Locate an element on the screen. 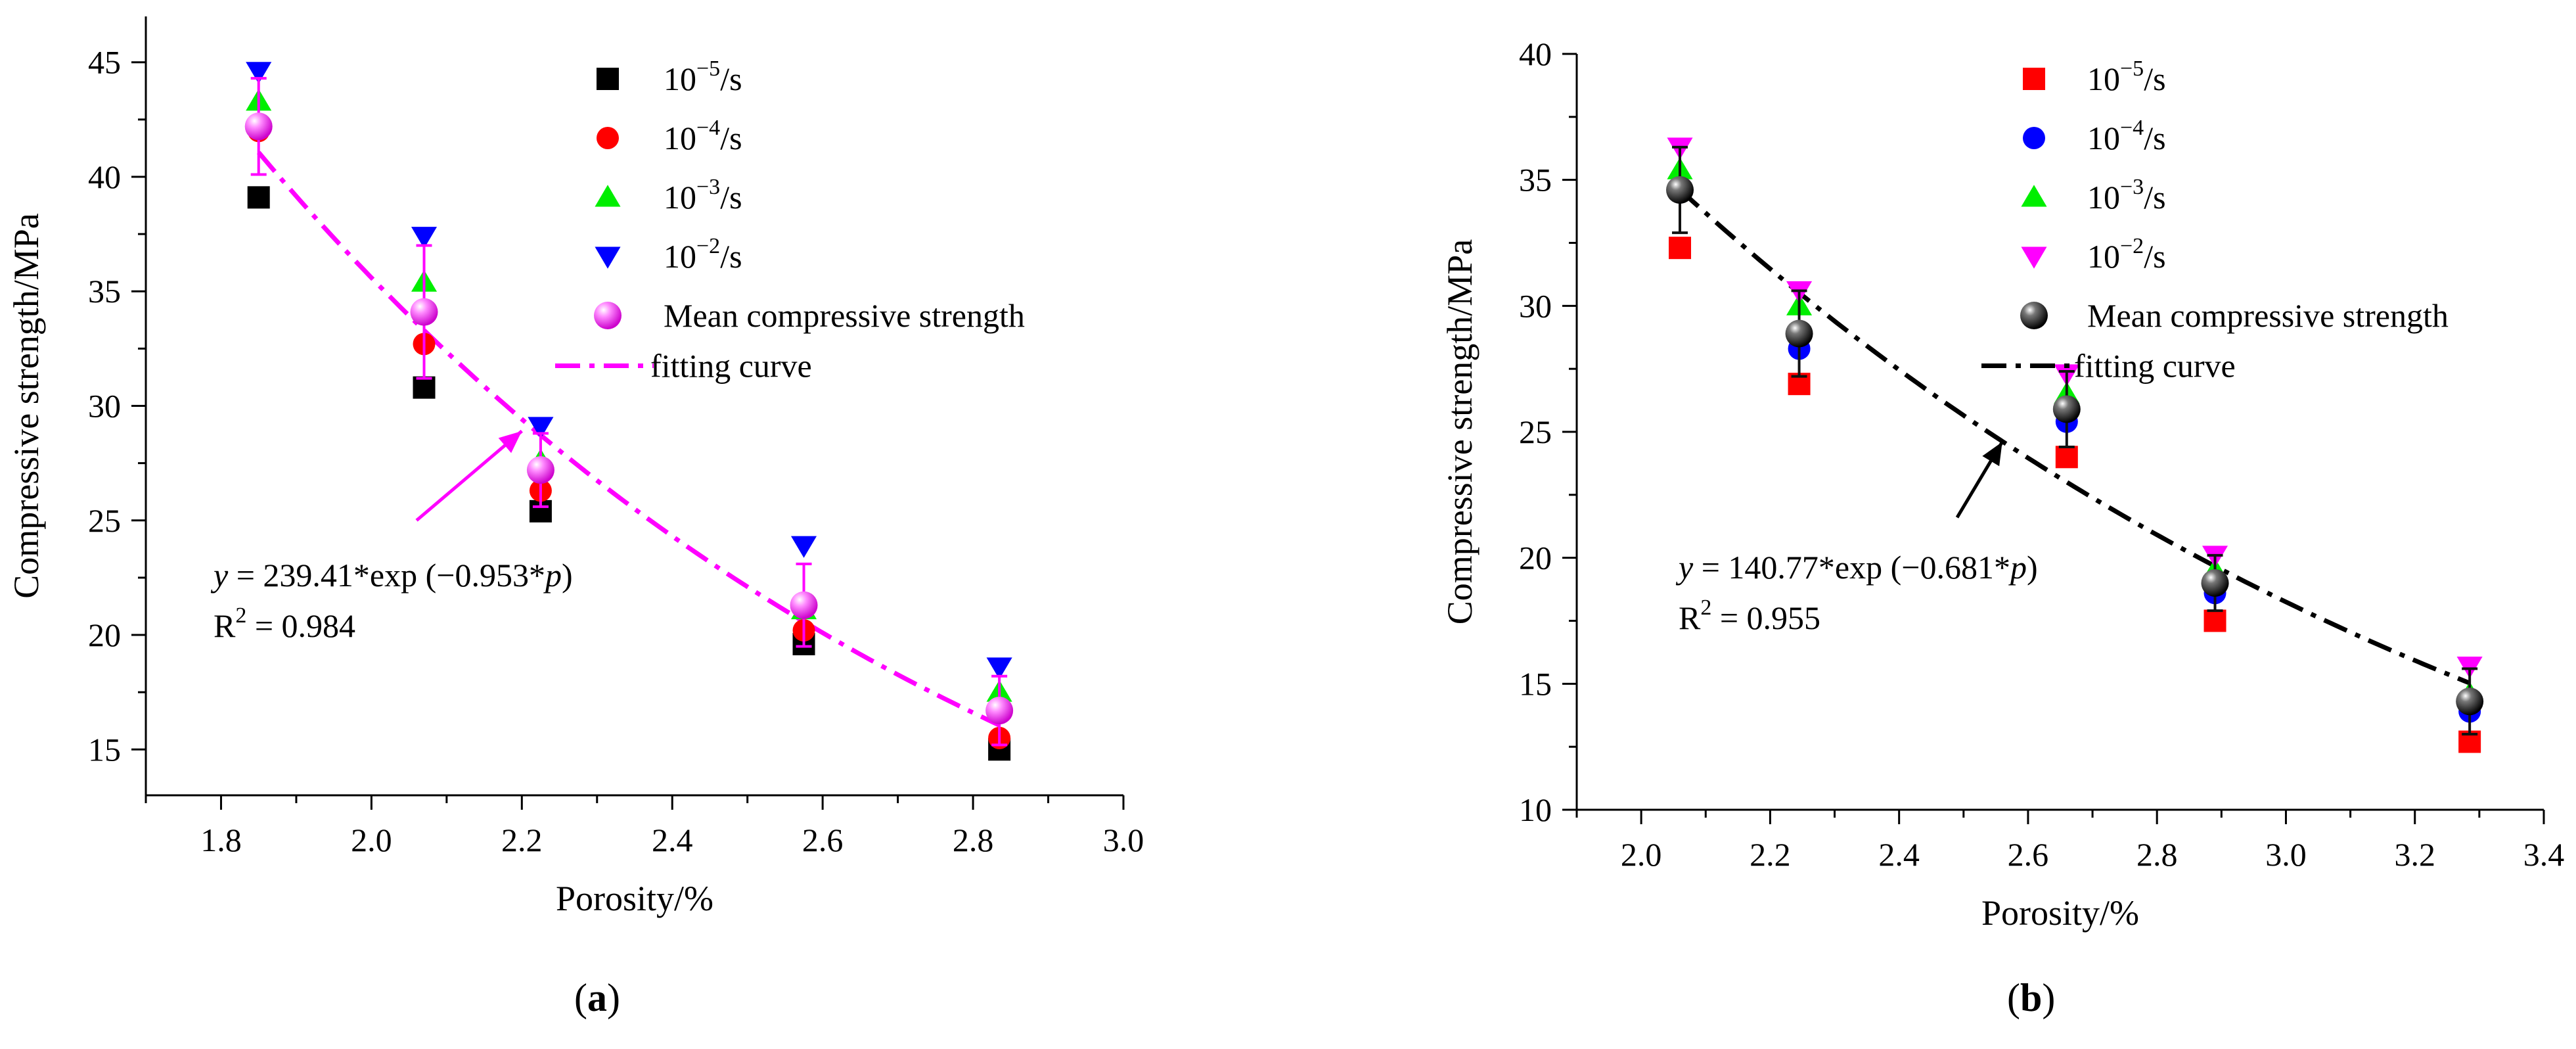 The width and height of the screenshot is (2576, 1049). annotation-arrow is located at coordinates (469, 475).